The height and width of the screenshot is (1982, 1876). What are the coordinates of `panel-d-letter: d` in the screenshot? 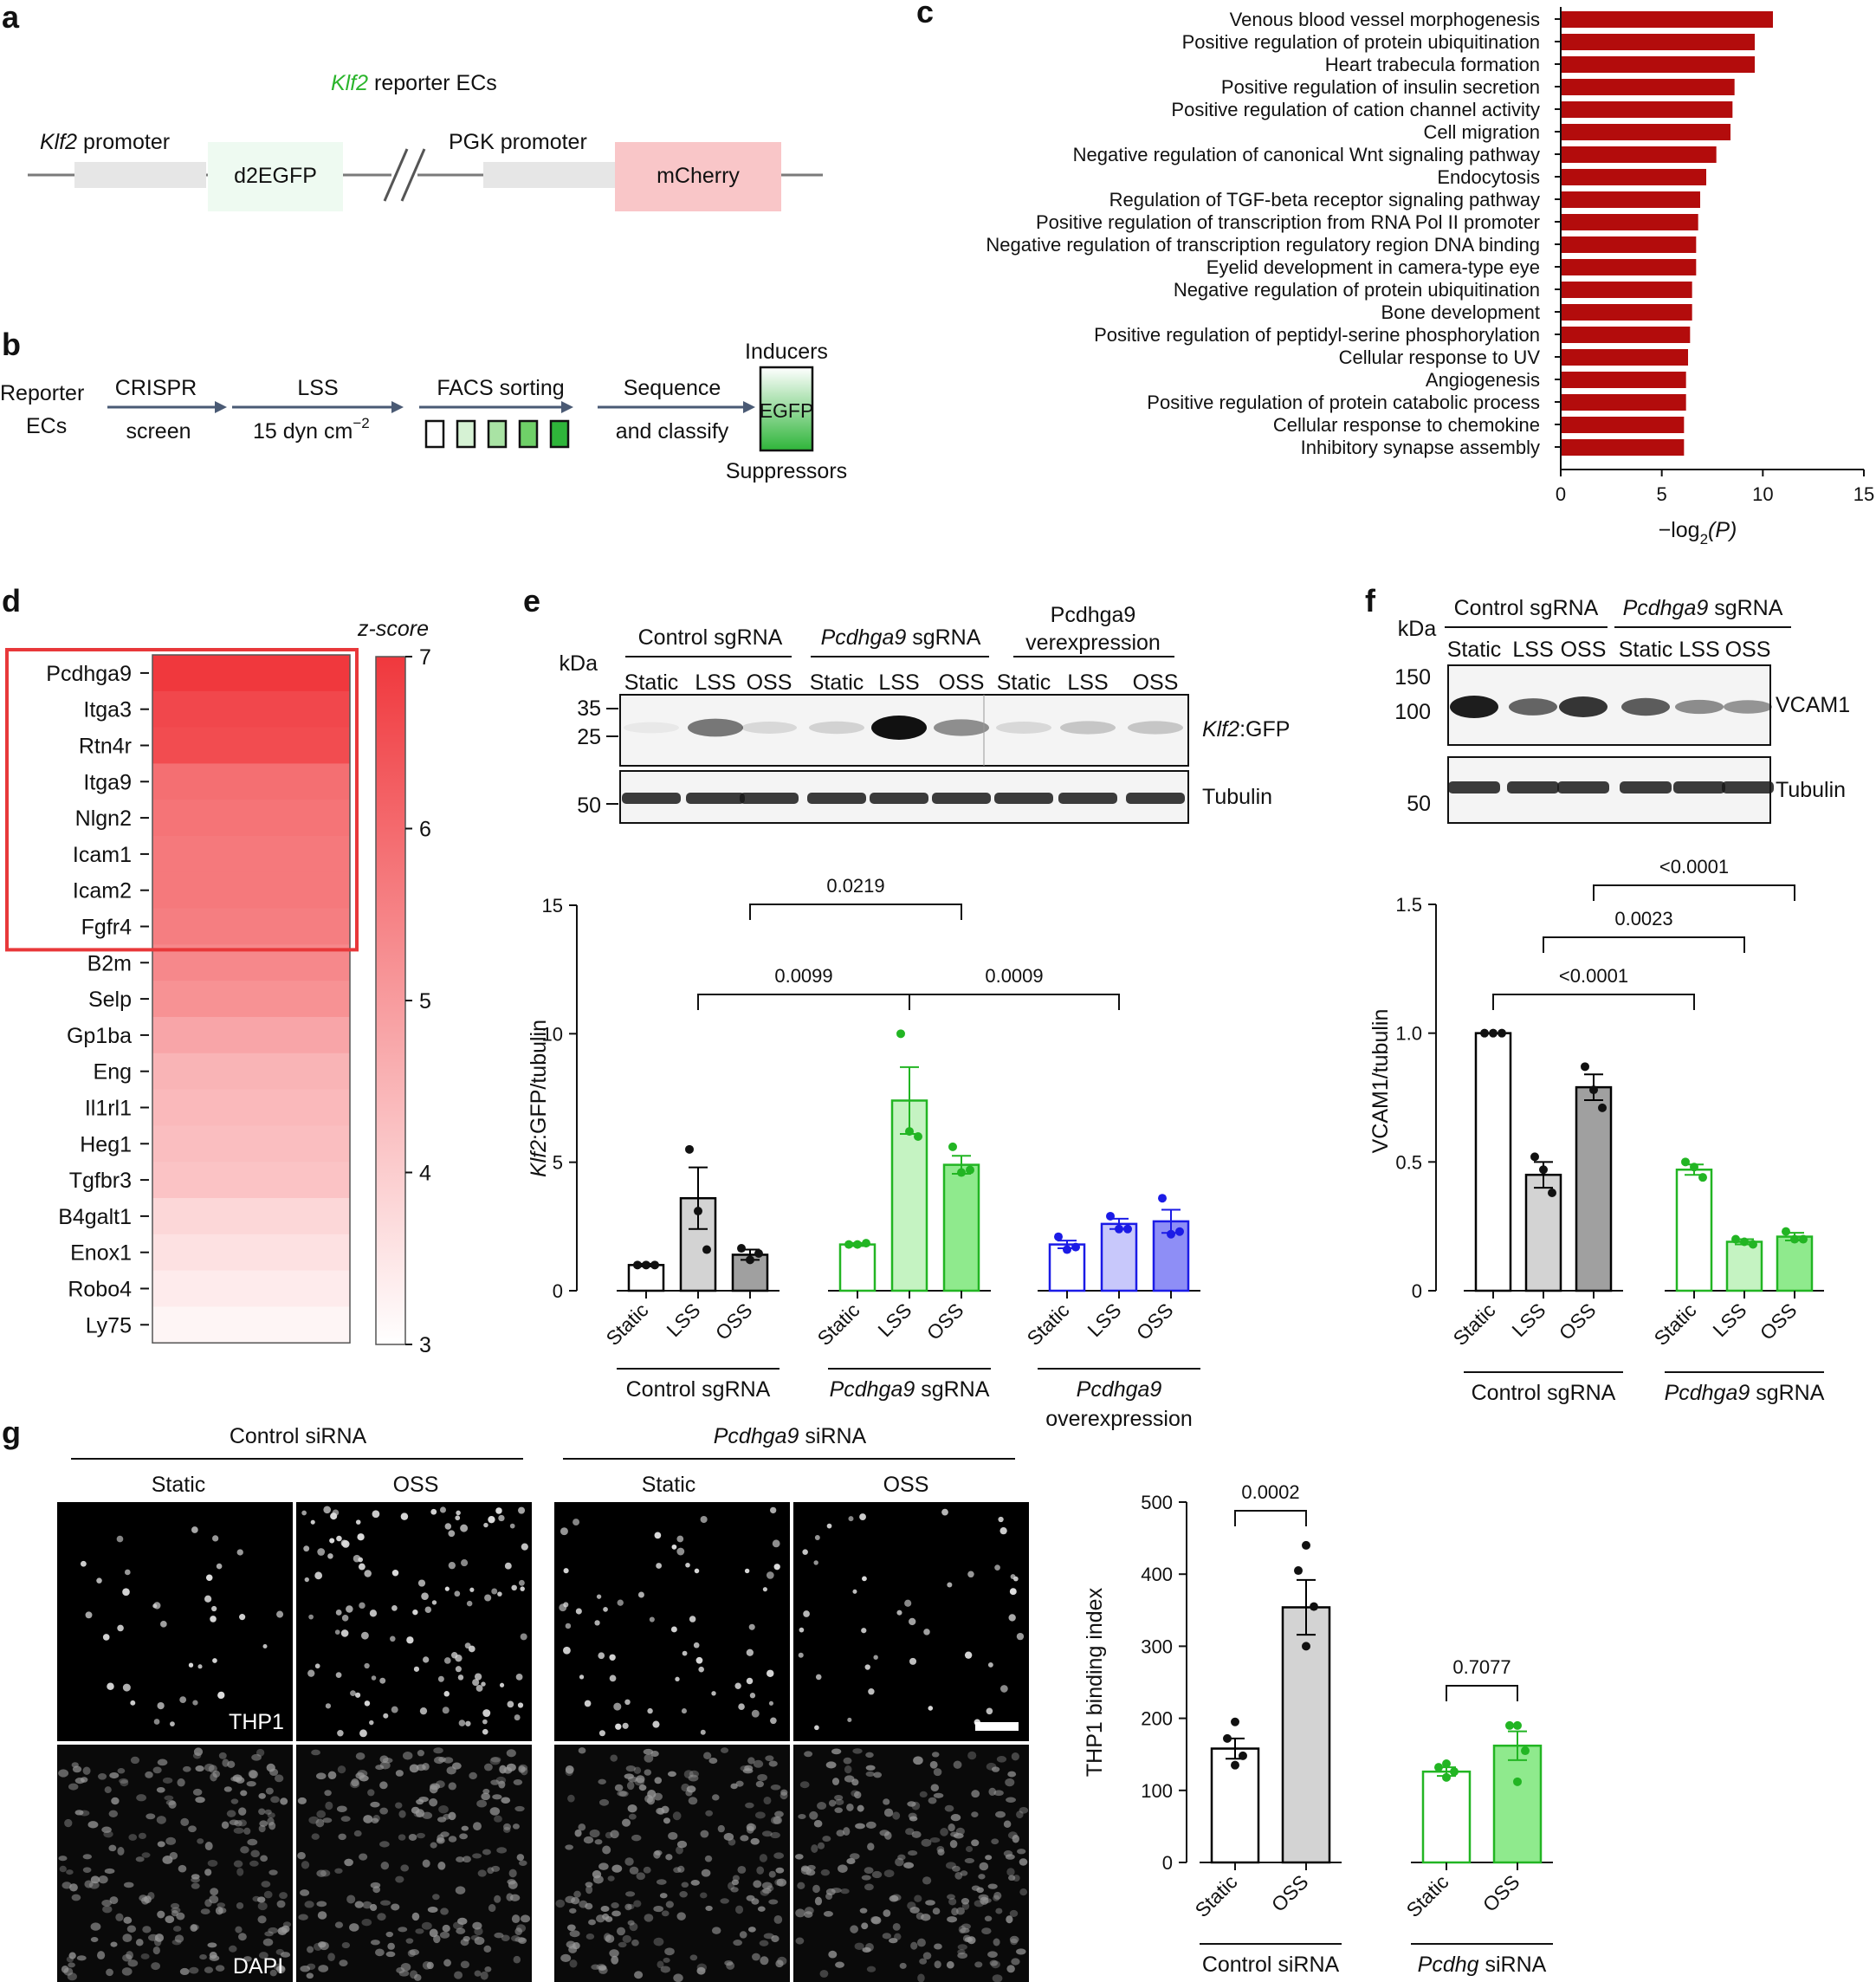 It's located at (11, 601).